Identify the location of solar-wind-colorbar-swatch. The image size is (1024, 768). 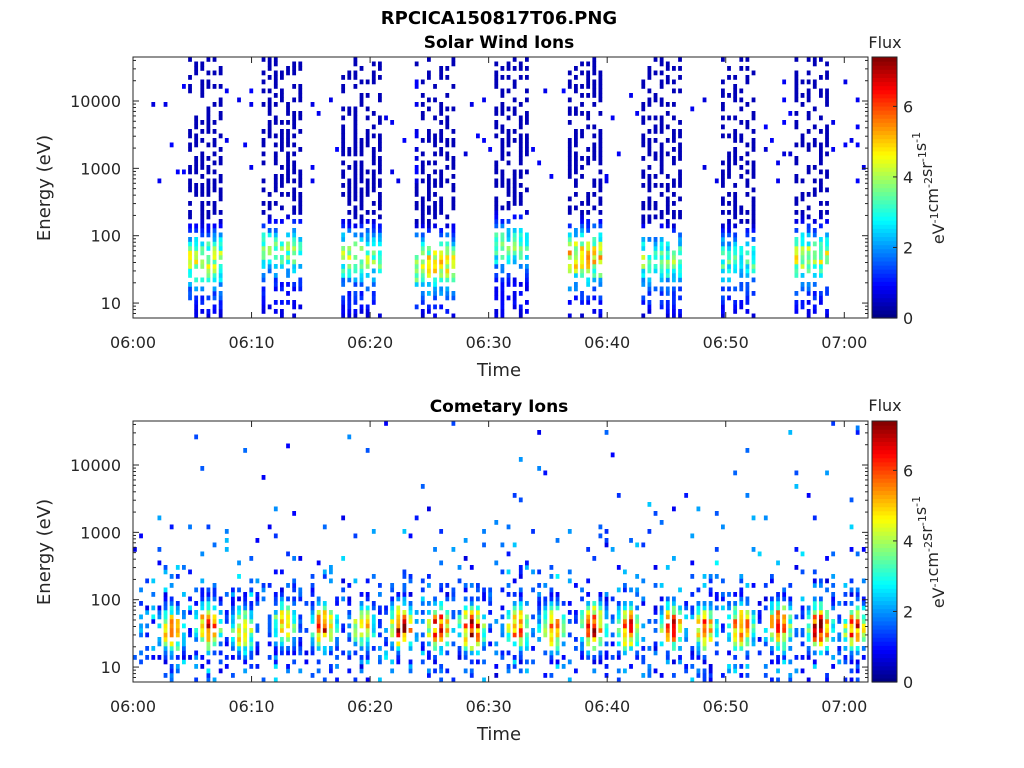
(884, 67).